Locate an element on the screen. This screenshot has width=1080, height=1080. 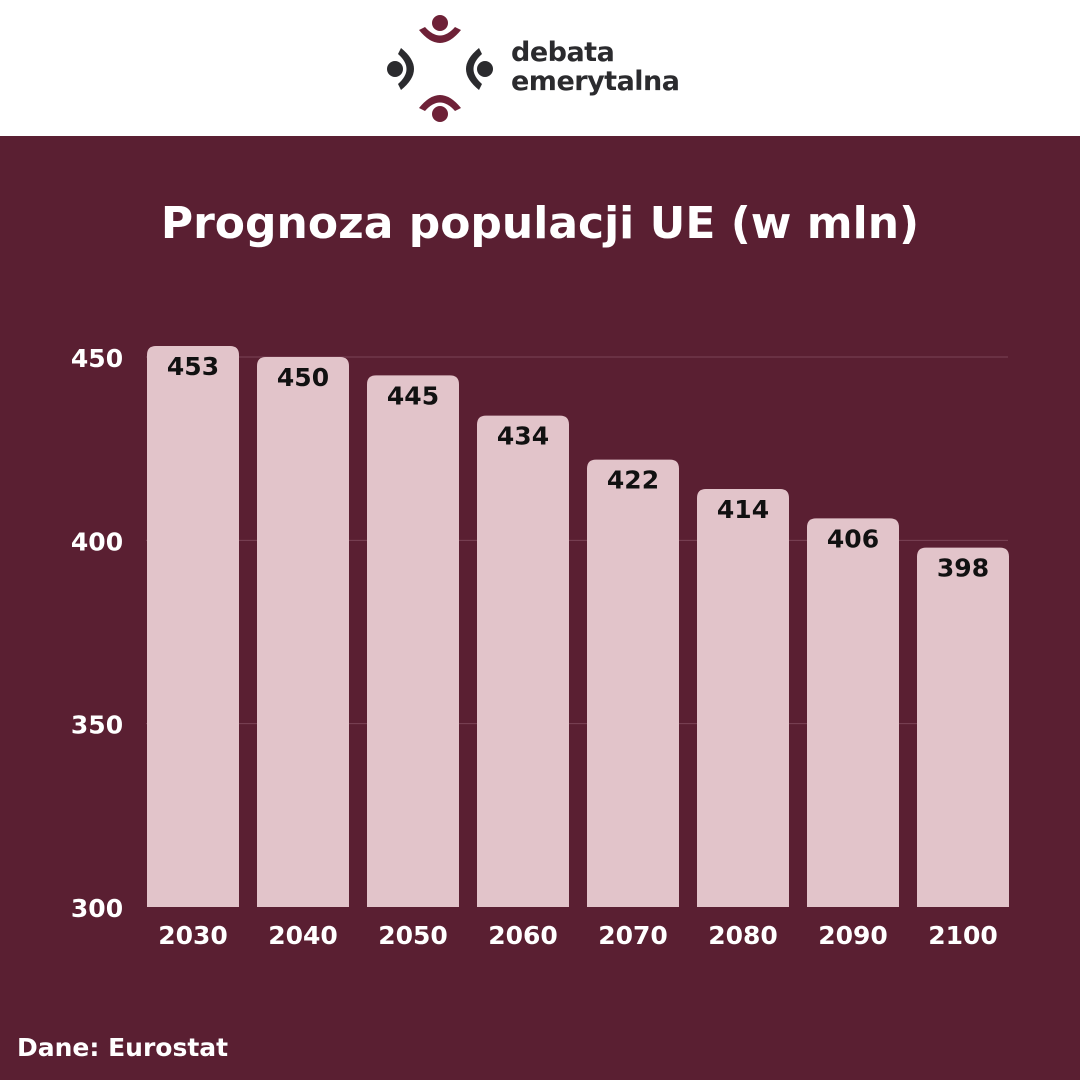
logo-right-head is located at coordinates (485, 69).